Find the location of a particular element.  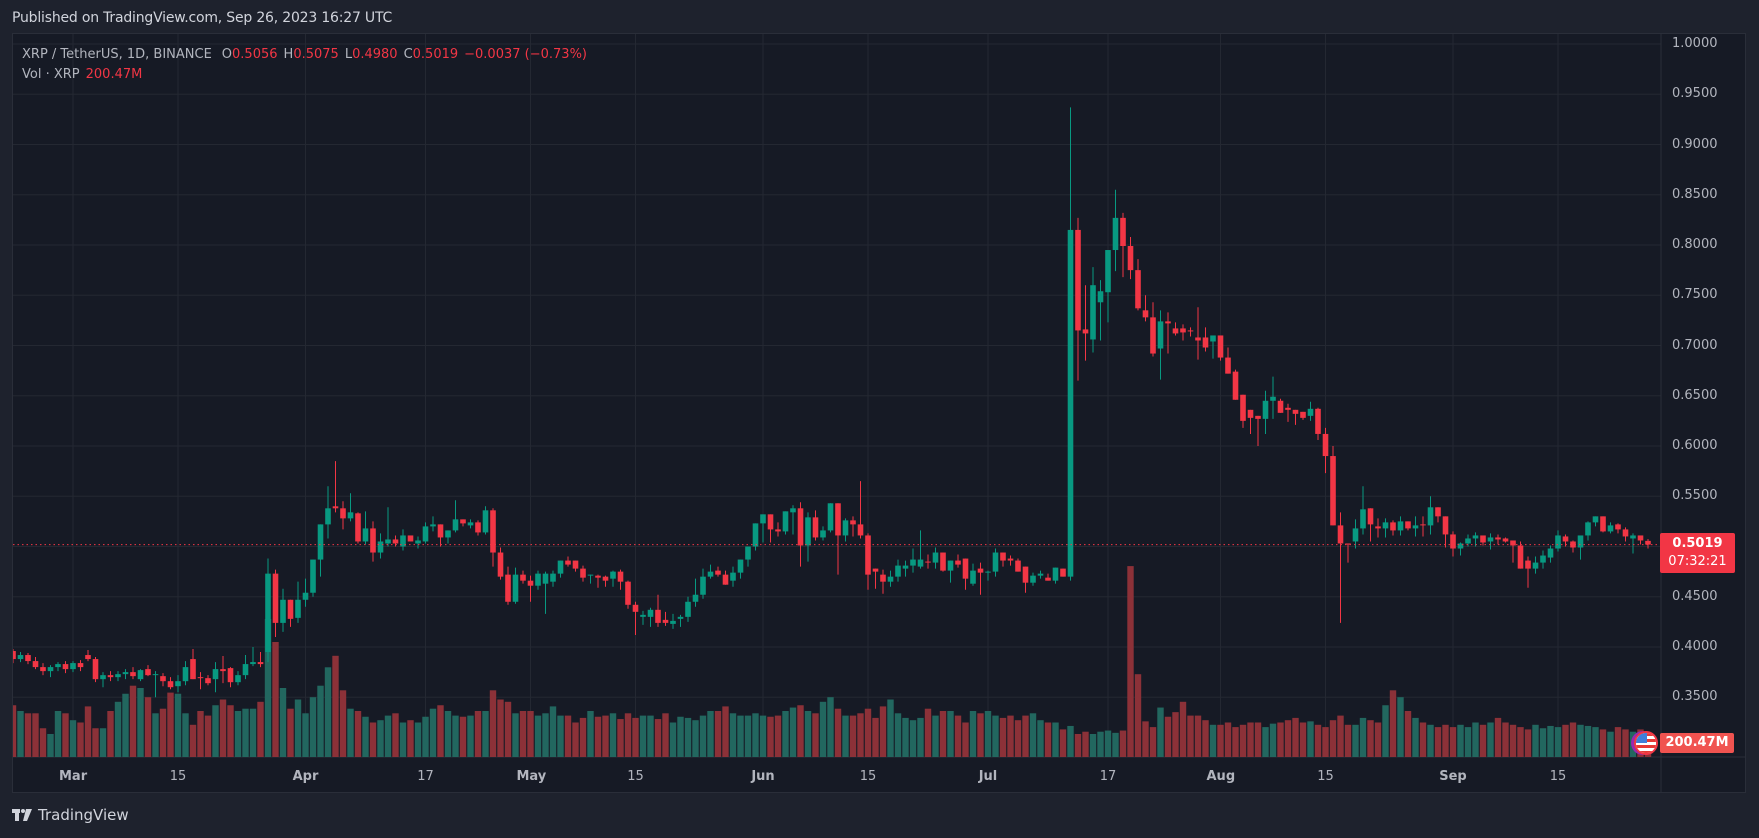

price-tick-label: 0.6500 is located at coordinates (1695, 395).